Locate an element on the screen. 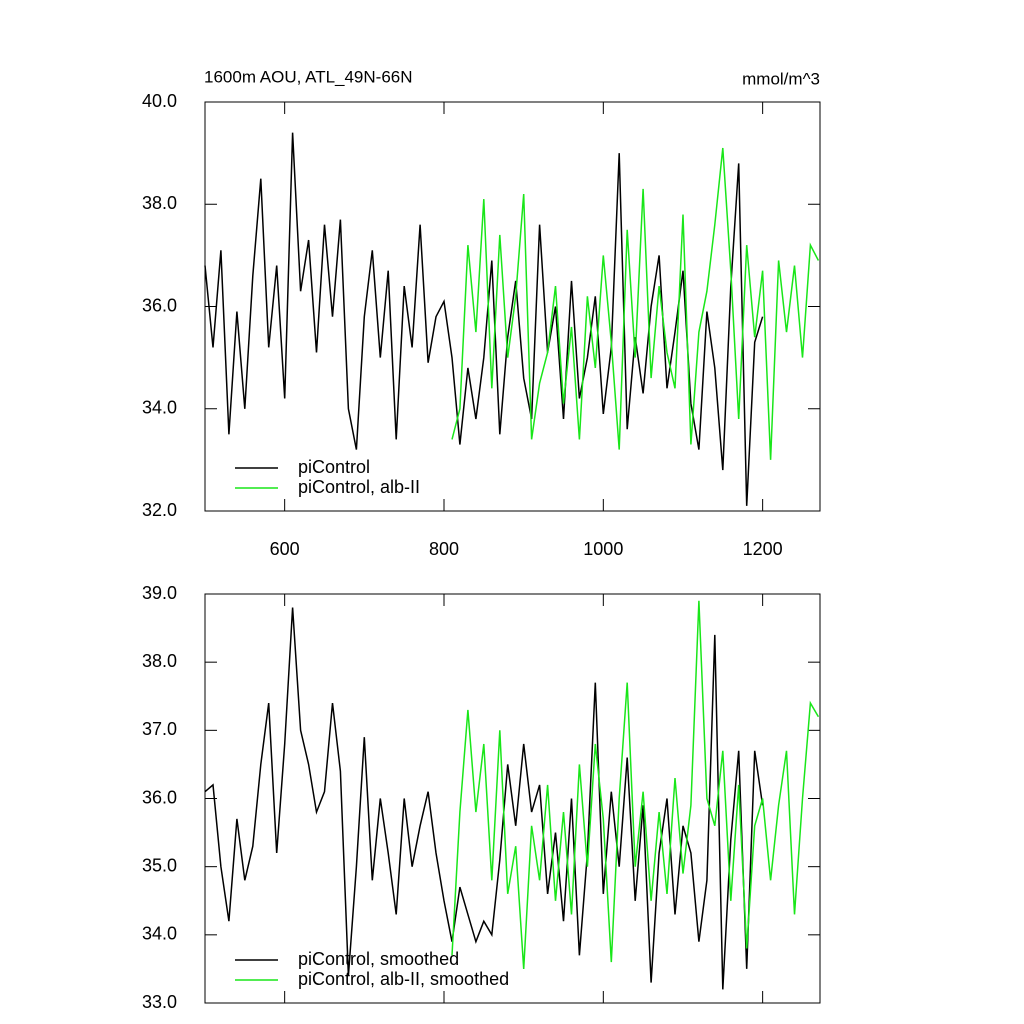  y-tick-label: 33.0 is located at coordinates (159, 1002).